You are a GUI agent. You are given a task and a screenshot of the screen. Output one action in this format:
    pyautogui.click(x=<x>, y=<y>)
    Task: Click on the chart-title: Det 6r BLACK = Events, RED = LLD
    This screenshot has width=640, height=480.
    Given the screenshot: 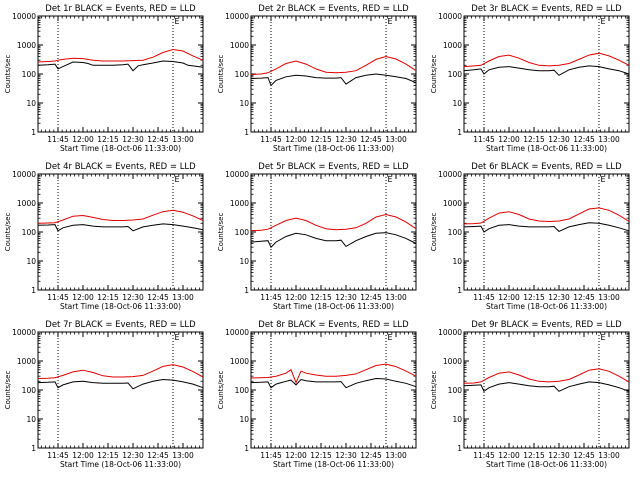 What is the action you would take?
    pyautogui.click(x=546, y=167)
    